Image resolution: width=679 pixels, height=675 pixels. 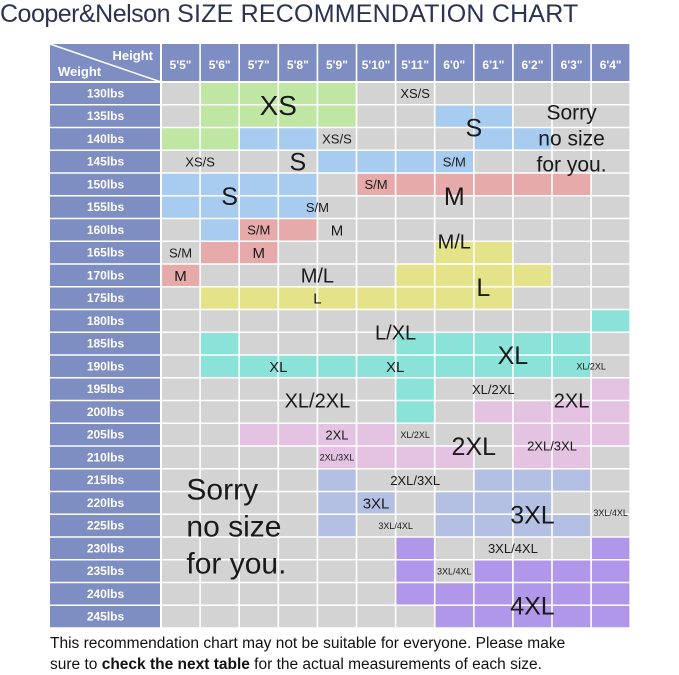 I want to click on weight-label: 200lbs, so click(x=106, y=412).